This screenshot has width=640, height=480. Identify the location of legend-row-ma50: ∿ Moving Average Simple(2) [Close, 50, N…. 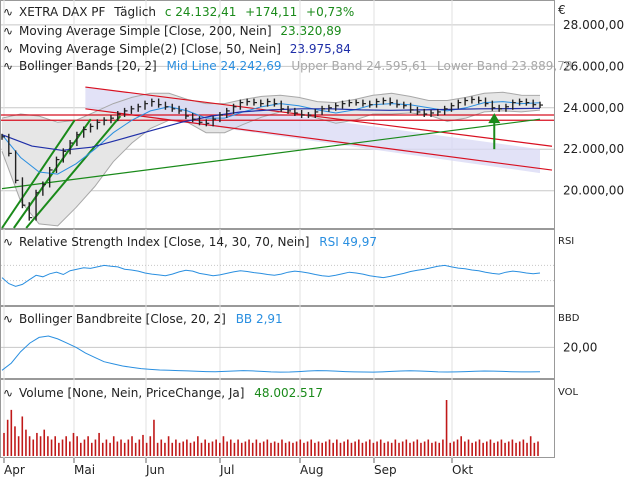
(177, 49).